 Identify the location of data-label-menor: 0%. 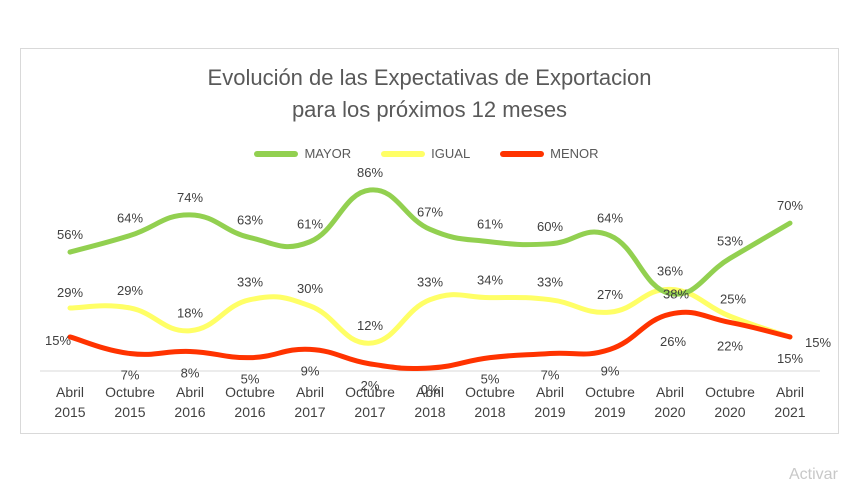
(430, 389).